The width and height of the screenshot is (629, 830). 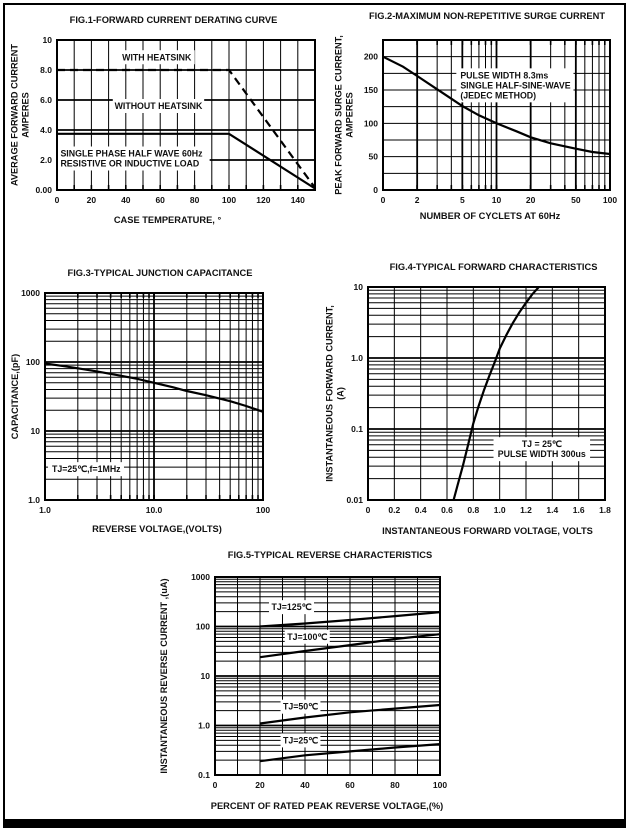 I want to click on svg-text: 0.6, so click(x=447, y=510).